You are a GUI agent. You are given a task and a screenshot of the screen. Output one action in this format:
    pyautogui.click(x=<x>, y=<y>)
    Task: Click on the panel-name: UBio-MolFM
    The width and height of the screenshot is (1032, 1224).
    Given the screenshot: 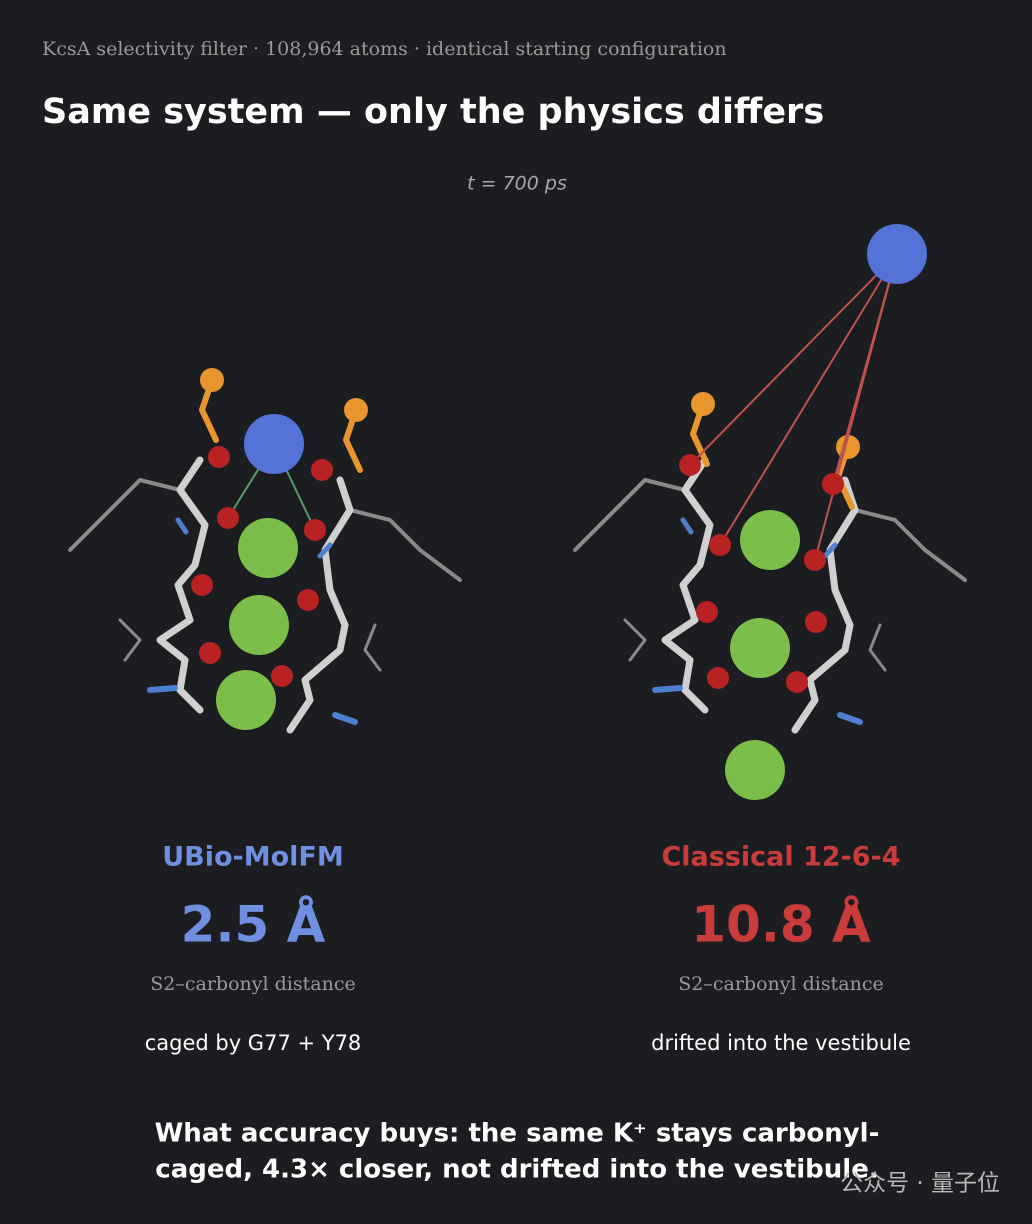 What is the action you would take?
    pyautogui.click(x=253, y=857)
    